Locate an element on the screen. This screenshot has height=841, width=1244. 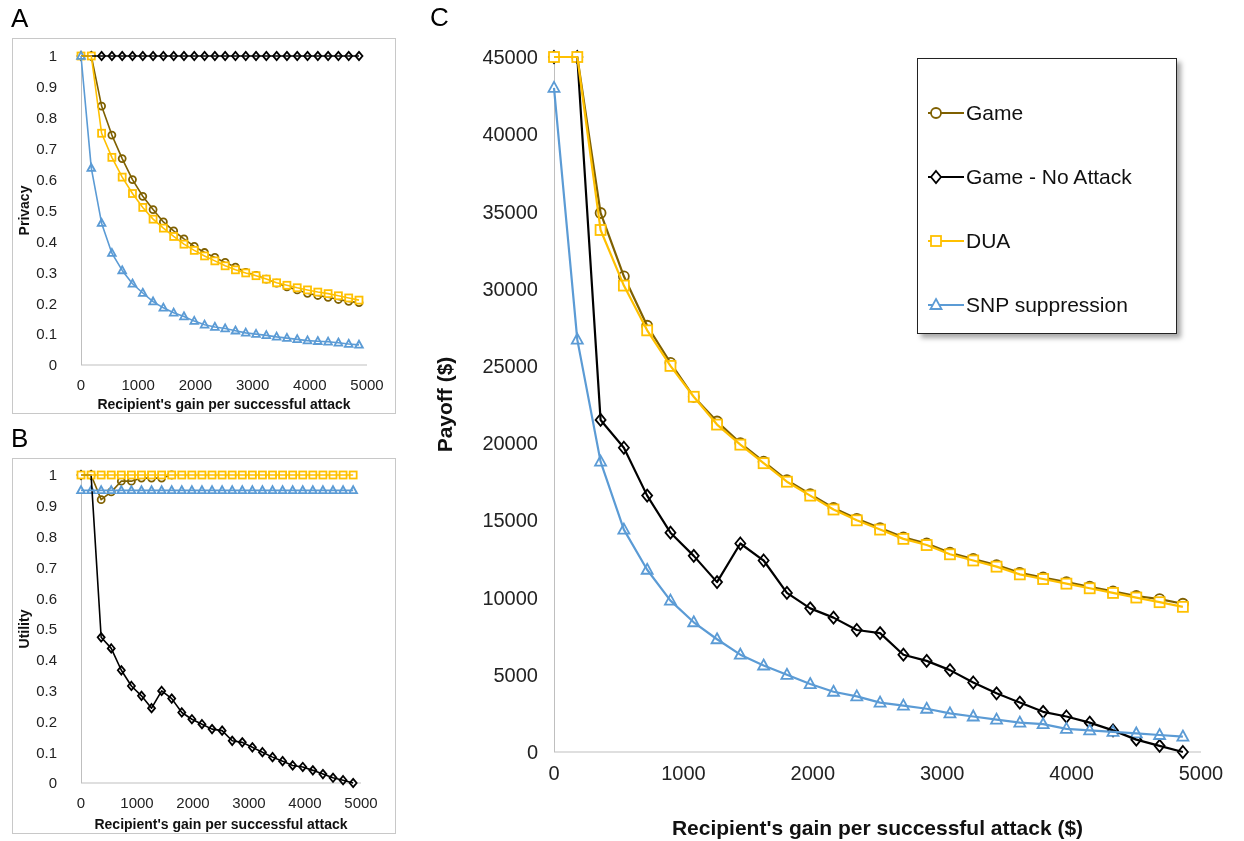
y-tick-label: 15000 is located at coordinates (510, 520).